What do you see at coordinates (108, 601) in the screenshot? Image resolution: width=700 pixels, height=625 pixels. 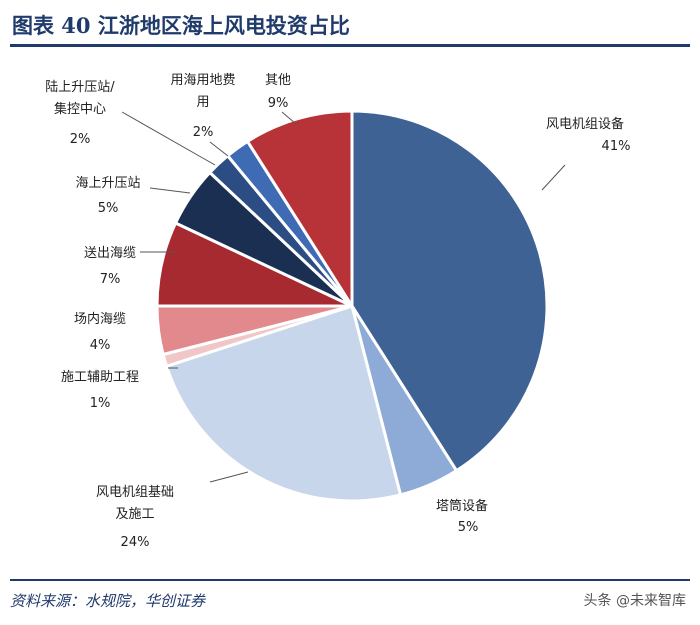 I see `source-note: 资料来源：水规院，华创证券` at bounding box center [108, 601].